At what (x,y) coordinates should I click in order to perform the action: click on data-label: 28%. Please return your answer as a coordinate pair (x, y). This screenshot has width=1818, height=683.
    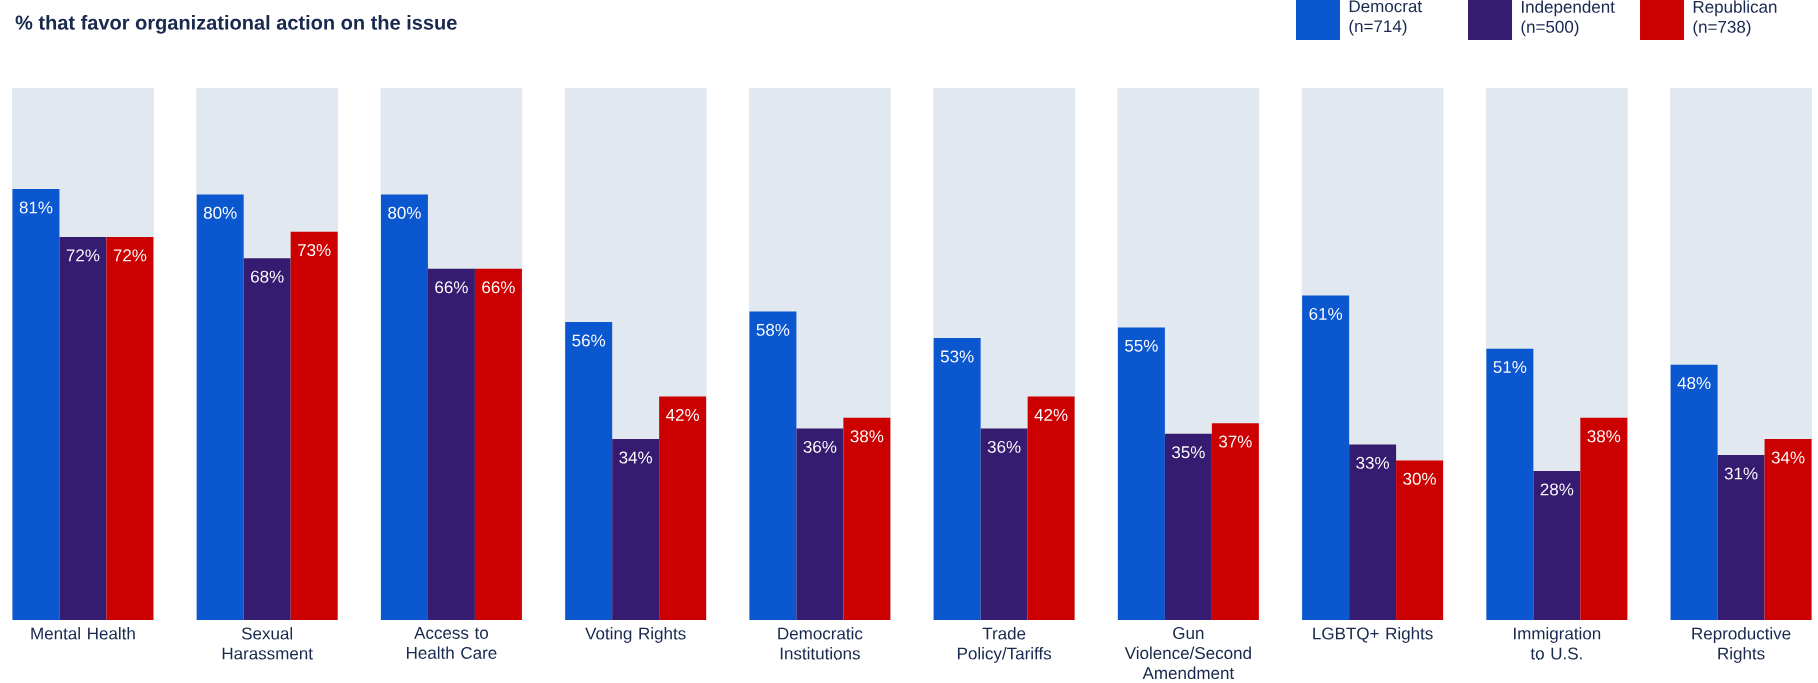
    Looking at the image, I should click on (1557, 489).